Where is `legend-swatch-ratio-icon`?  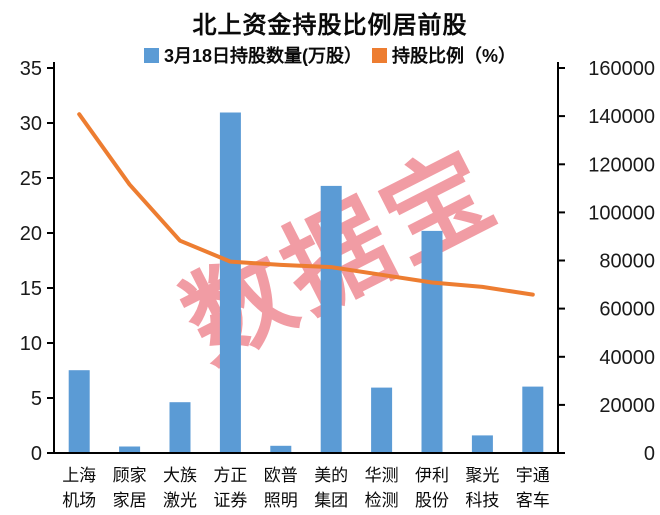 legend-swatch-ratio-icon is located at coordinates (379, 55).